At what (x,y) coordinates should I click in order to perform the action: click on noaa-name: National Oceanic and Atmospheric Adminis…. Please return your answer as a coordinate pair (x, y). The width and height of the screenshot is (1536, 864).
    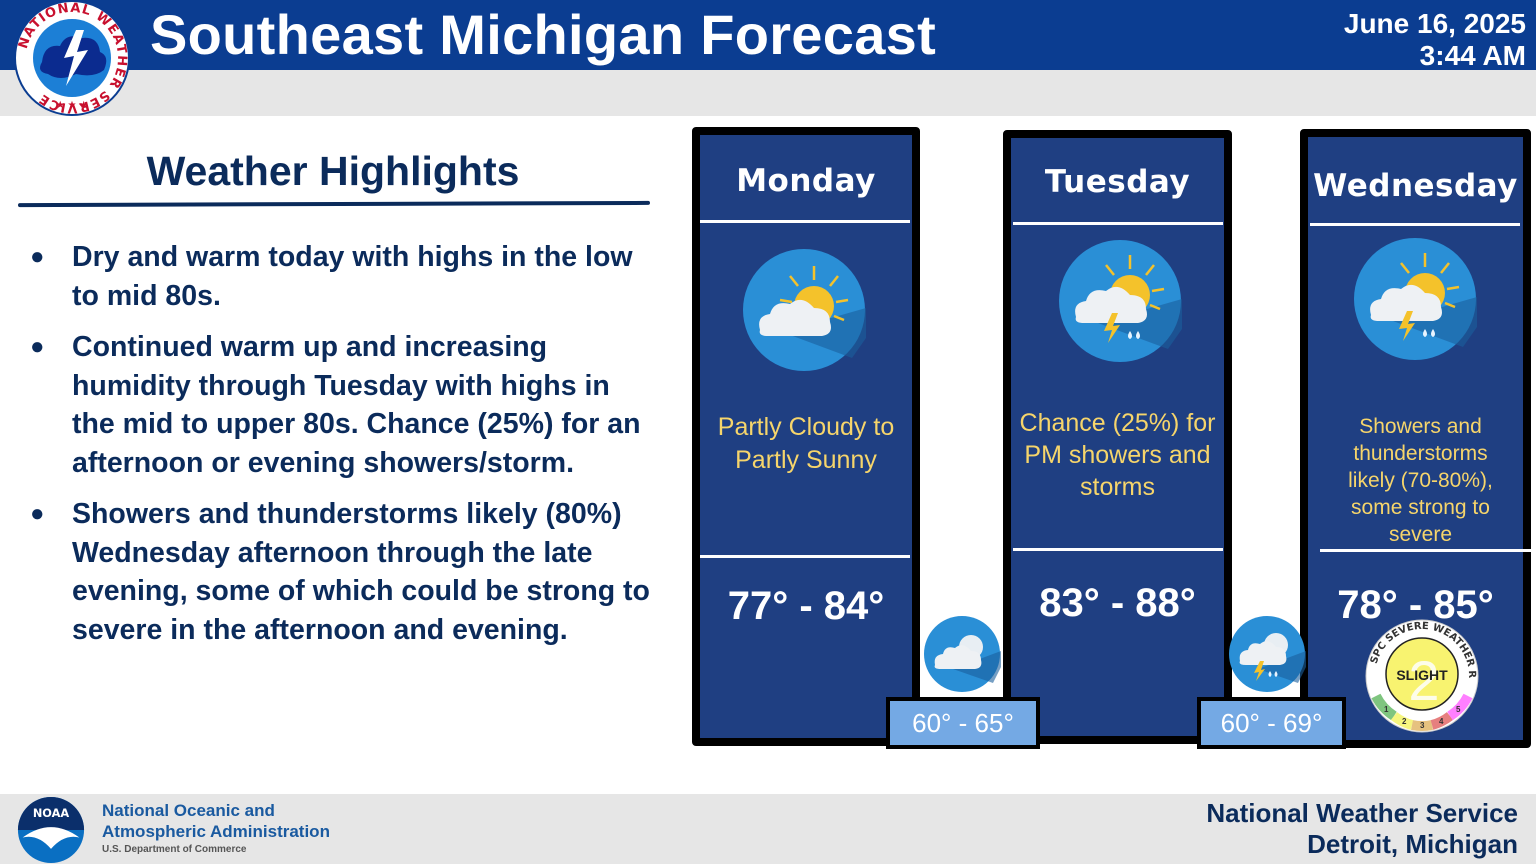
    Looking at the image, I should click on (216, 821).